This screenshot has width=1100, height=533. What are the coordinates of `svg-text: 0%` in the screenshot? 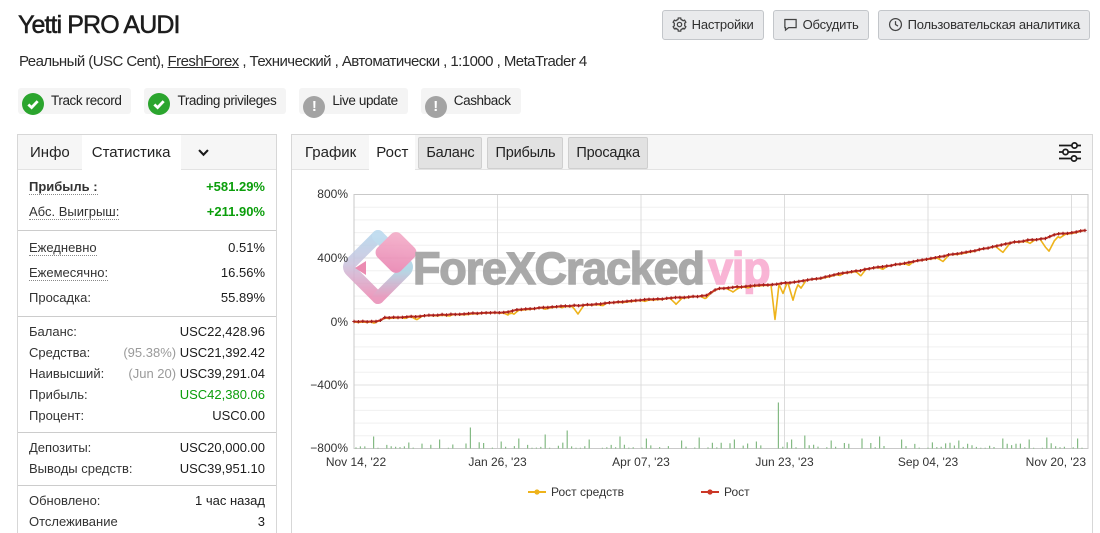 It's located at (340, 322).